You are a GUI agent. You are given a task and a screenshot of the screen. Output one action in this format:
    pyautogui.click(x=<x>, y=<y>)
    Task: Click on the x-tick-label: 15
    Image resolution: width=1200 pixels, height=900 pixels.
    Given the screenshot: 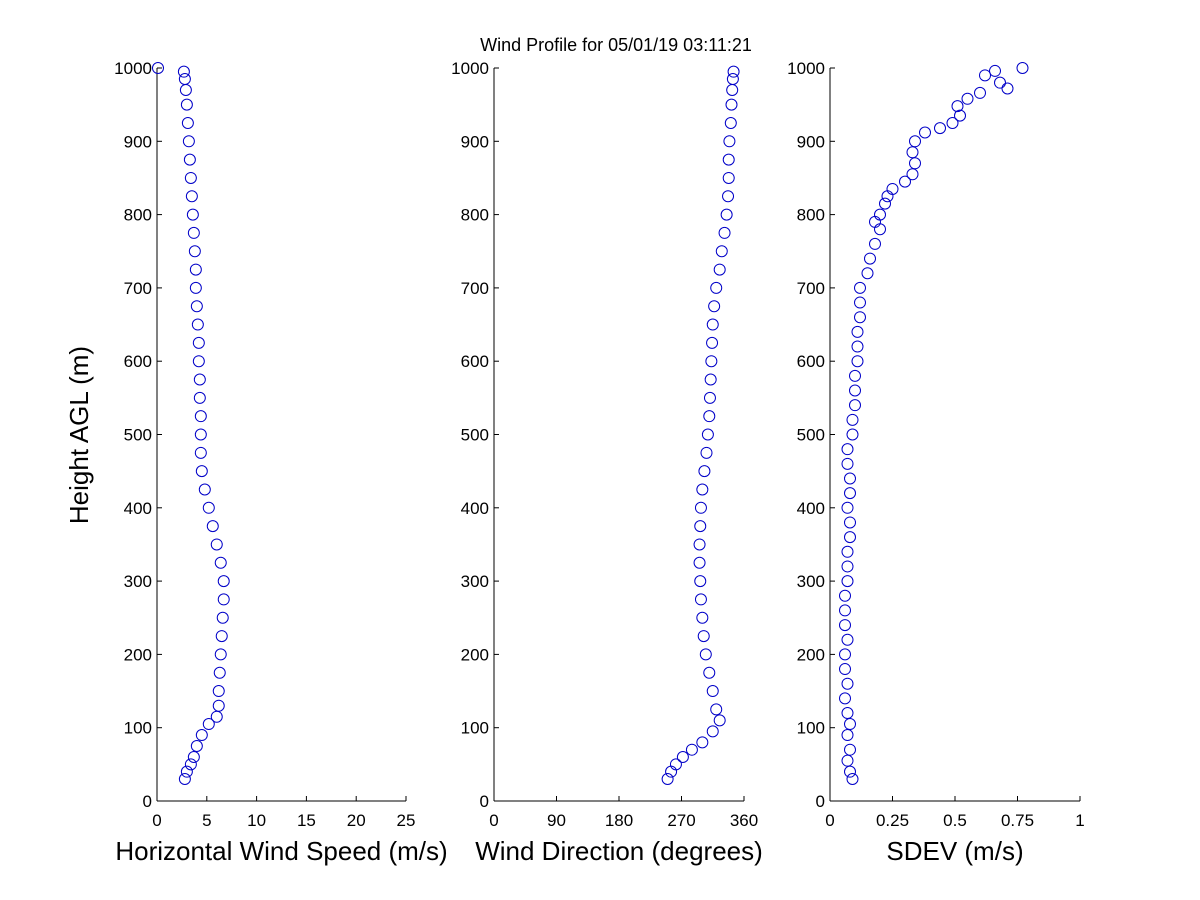 What is the action you would take?
    pyautogui.click(x=306, y=820)
    